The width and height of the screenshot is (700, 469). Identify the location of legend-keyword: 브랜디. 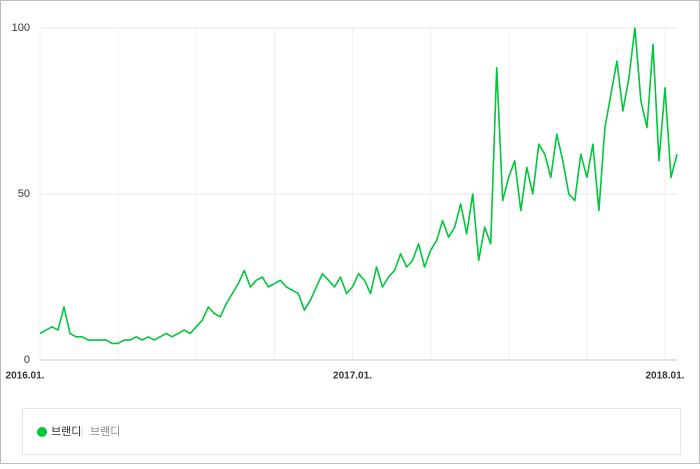
(105, 431).